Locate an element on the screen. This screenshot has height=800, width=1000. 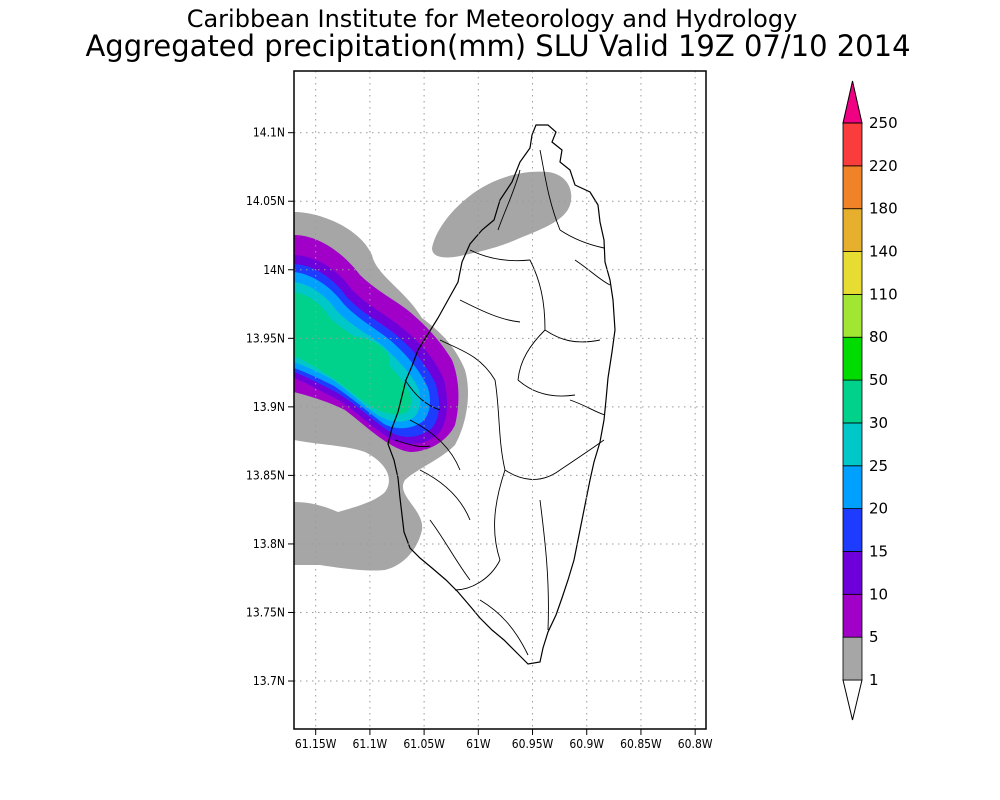
colorbar-label: 20 is located at coordinates (878, 509).